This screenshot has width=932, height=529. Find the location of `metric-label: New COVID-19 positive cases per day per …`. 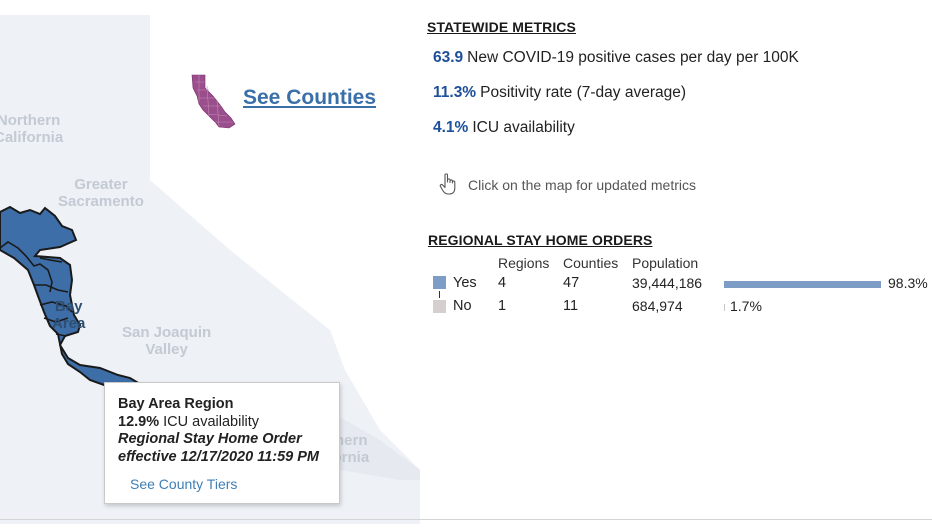

metric-label: New COVID-19 positive cases per day per … is located at coordinates (633, 57).